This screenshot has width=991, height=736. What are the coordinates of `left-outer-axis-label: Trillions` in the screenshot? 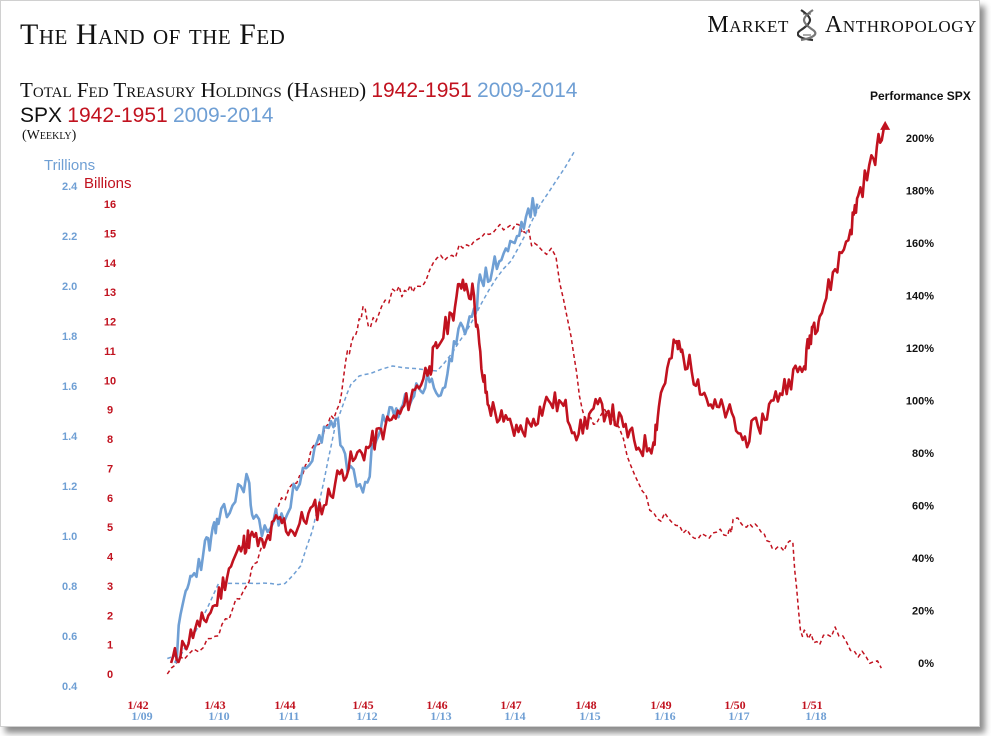 It's located at (70, 165).